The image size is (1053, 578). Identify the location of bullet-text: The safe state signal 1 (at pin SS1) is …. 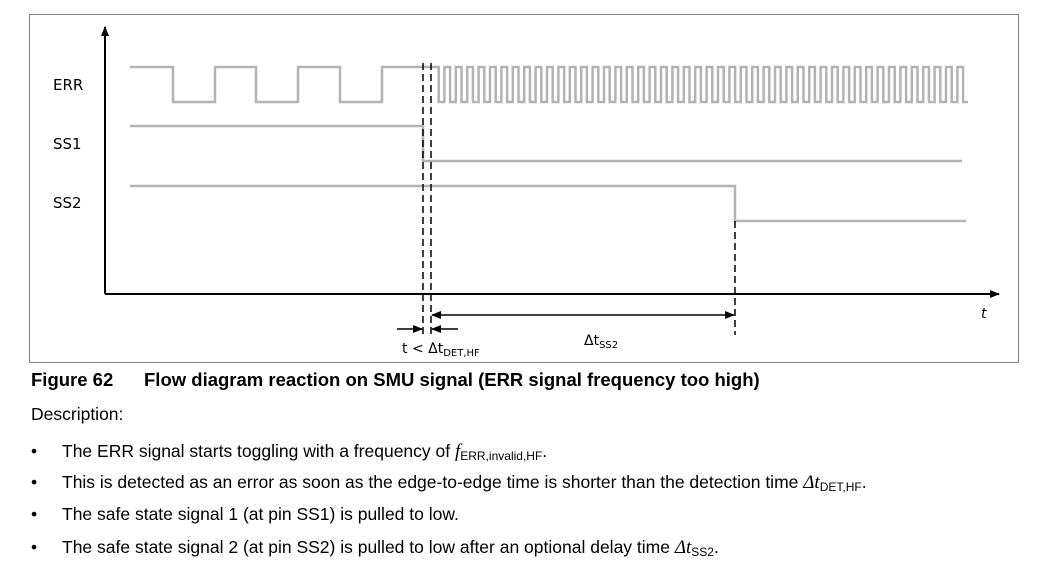
(260, 514).